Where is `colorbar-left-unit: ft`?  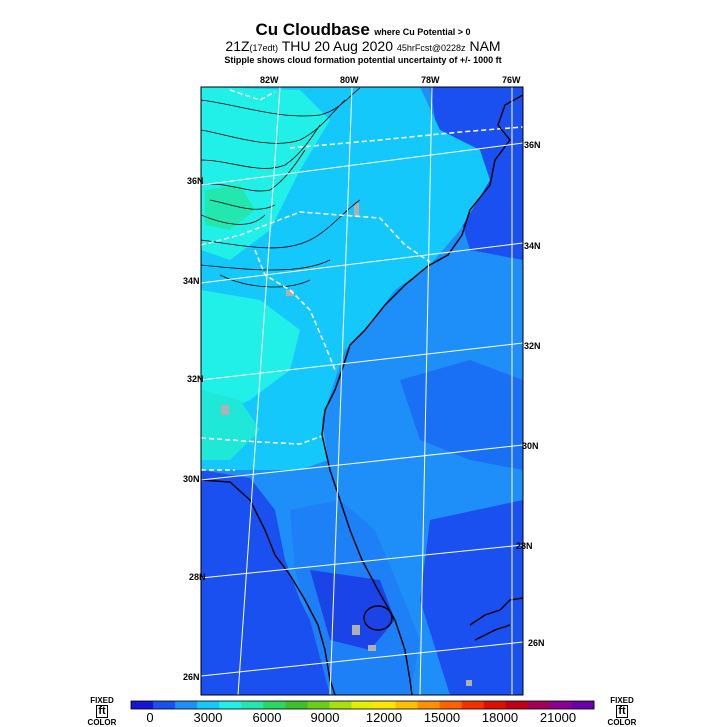 colorbar-left-unit: ft is located at coordinates (102, 711).